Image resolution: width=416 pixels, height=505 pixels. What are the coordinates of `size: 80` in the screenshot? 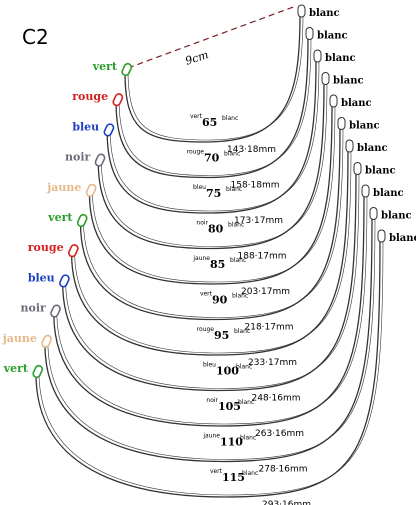 It's located at (216, 229).